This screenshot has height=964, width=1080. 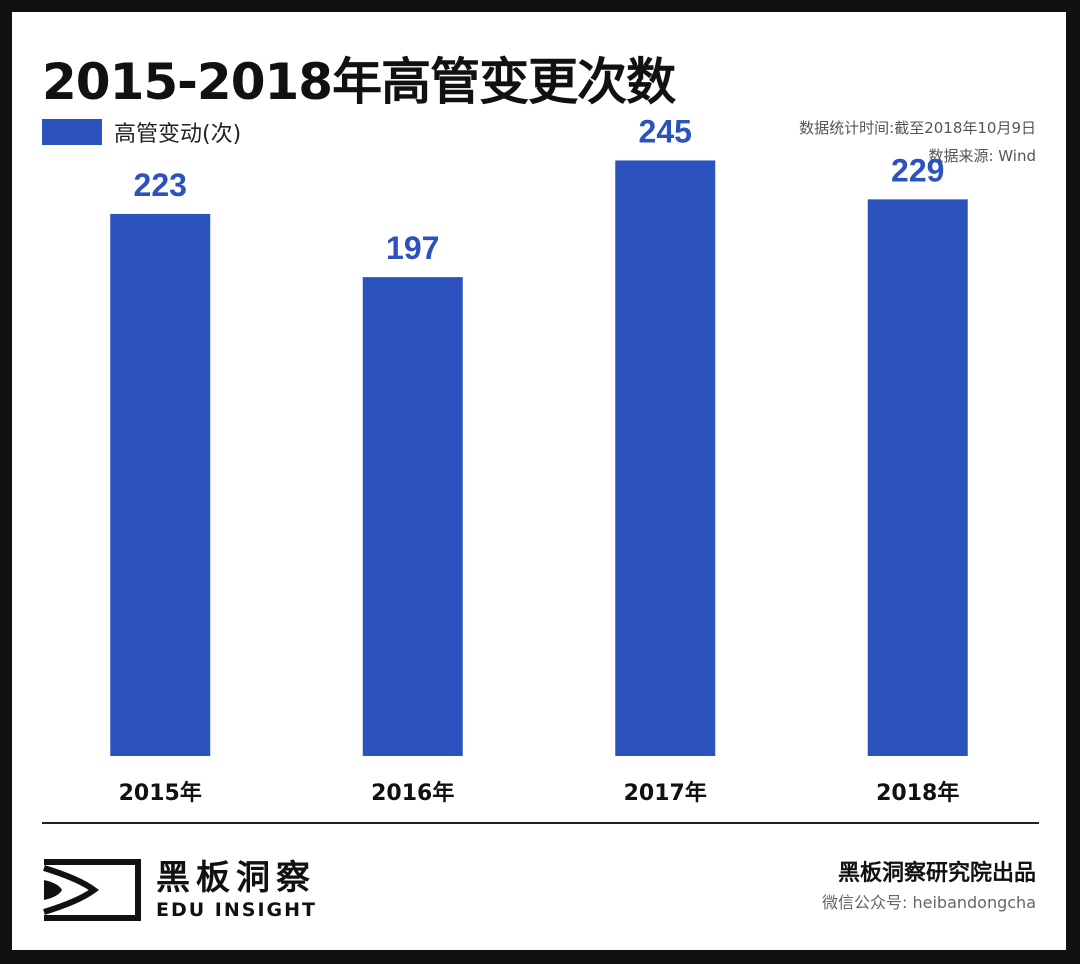 I want to click on bar-2018年, so click(x=917, y=477).